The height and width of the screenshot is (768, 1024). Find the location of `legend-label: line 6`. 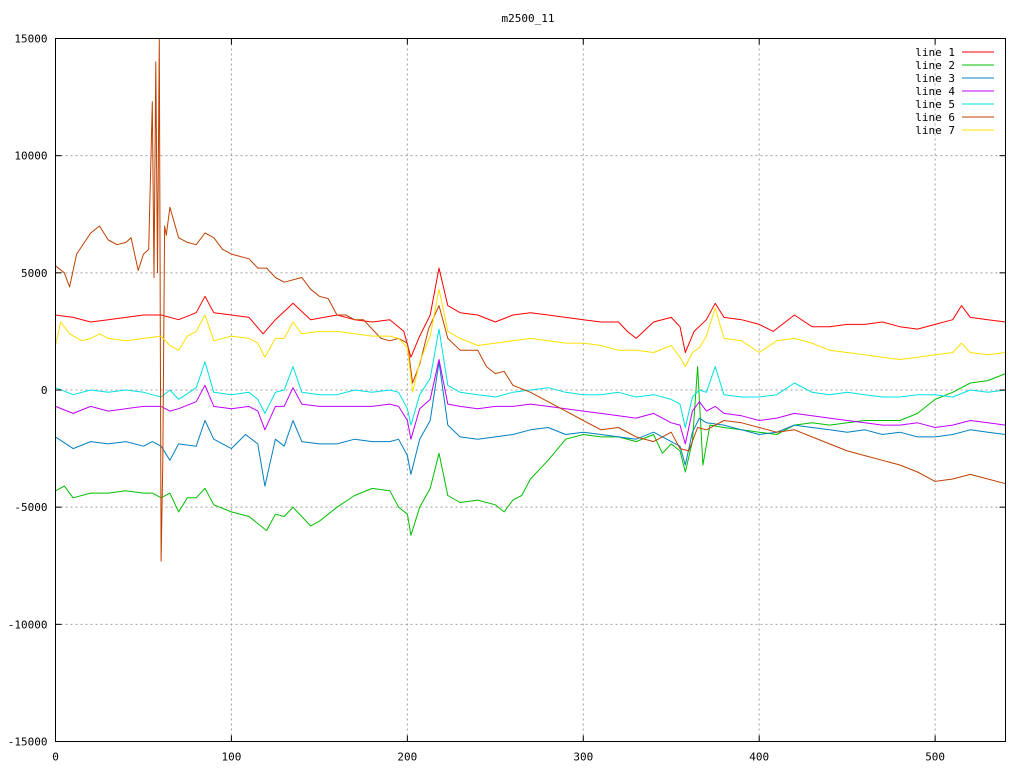

legend-label: line 6 is located at coordinates (935, 117).